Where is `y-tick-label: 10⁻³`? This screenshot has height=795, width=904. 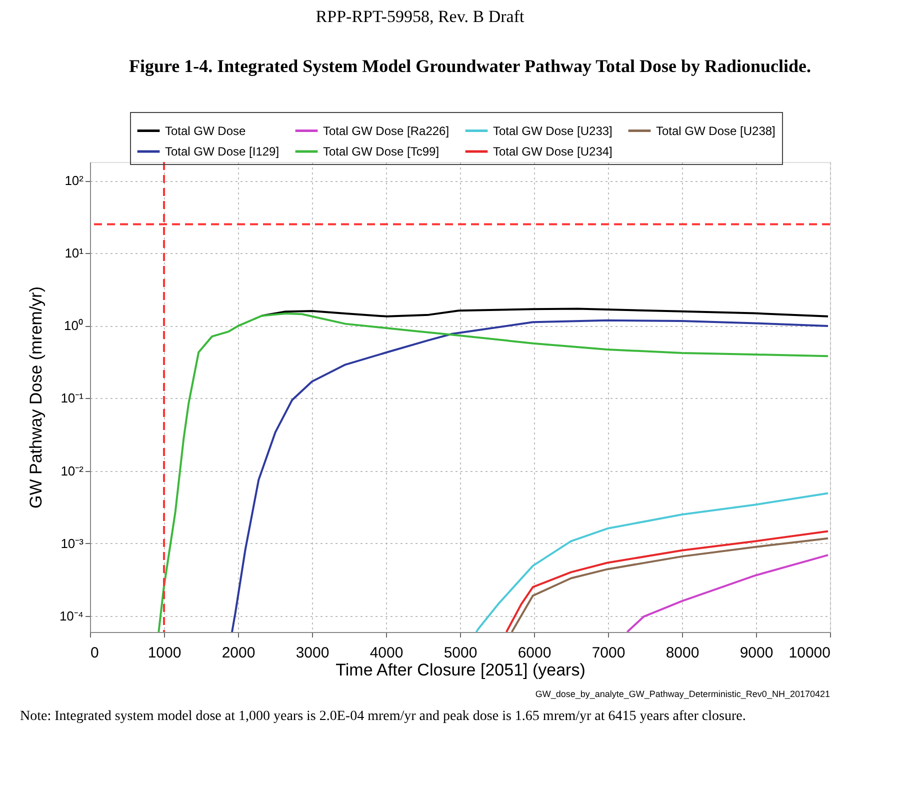 y-tick-label: 10⁻³ is located at coordinates (72, 543).